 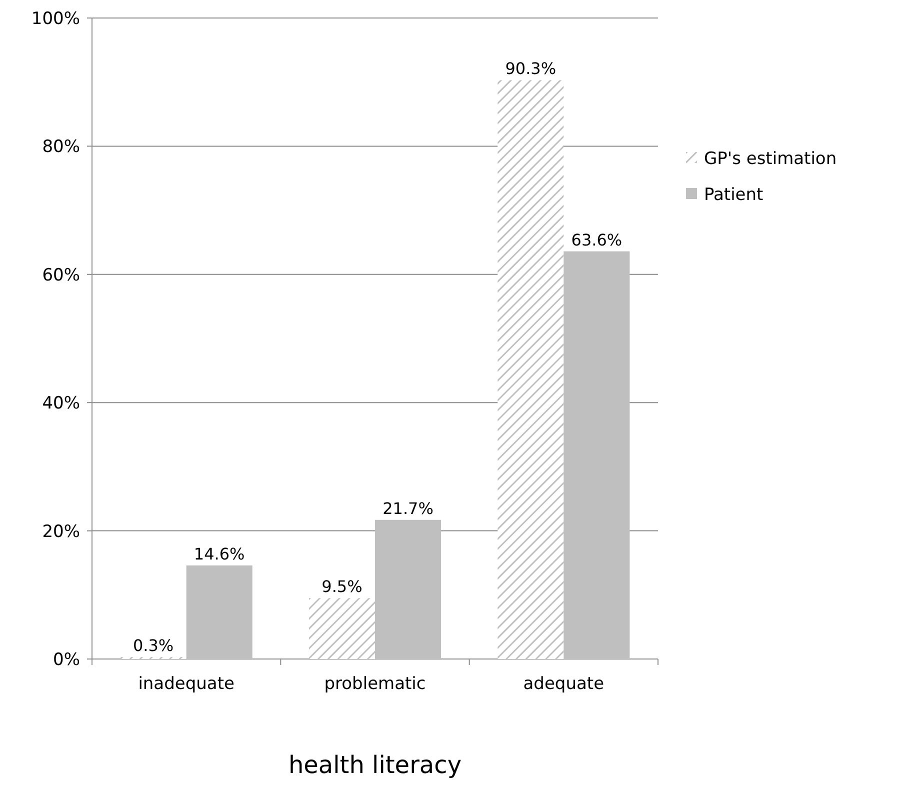 What do you see at coordinates (61, 147) in the screenshot?
I see `y-tick-label: 80%` at bounding box center [61, 147].